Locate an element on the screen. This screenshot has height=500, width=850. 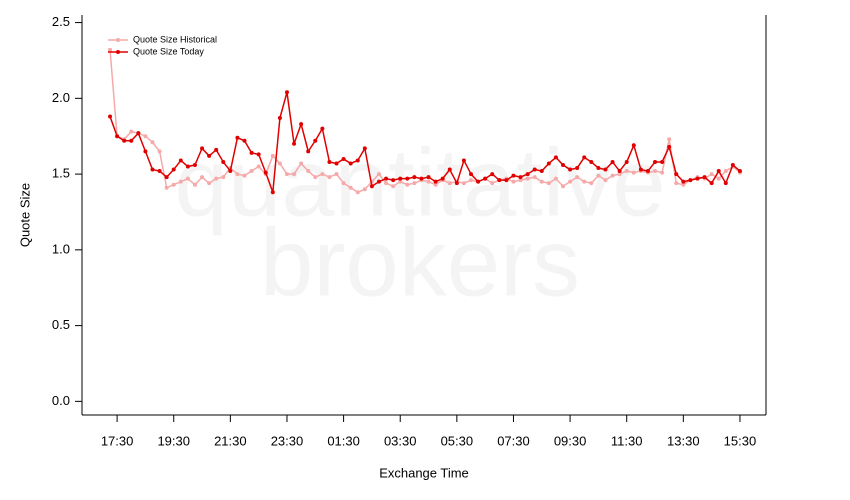
x-axis-label: Exchange Time is located at coordinates (424, 472).